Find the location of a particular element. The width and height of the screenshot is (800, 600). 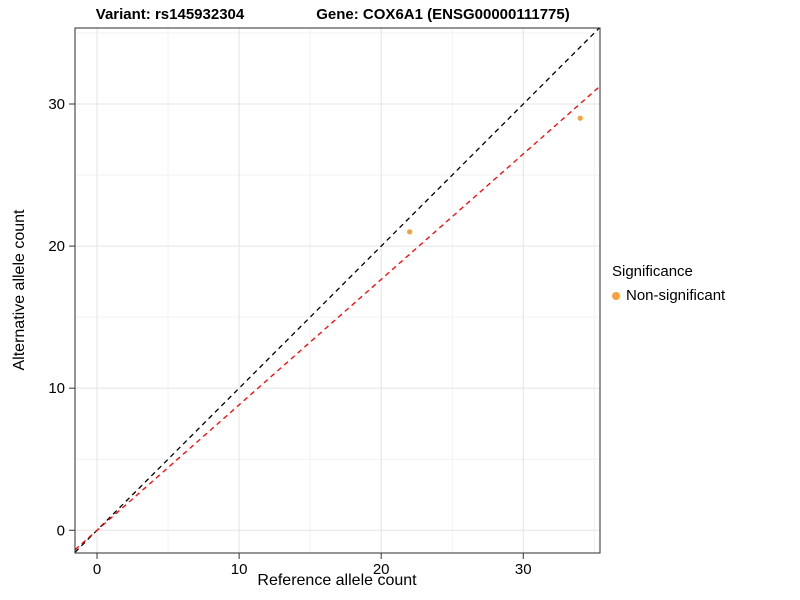

x-tick-label: 20 is located at coordinates (381, 569).